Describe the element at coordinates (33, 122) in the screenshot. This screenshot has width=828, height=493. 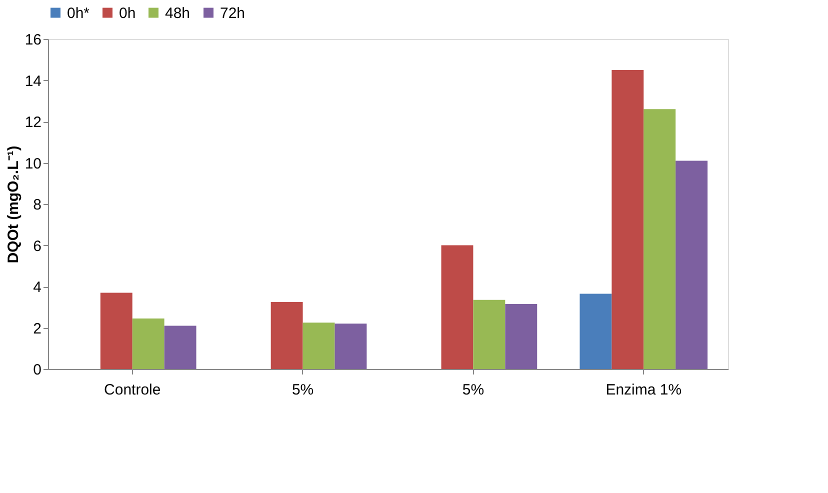
I see `y-tick-label: 12` at that location.